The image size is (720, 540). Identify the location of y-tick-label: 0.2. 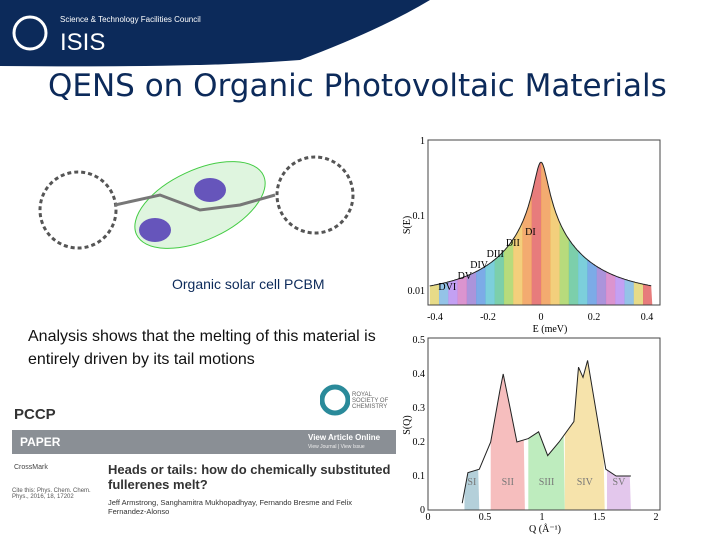
(419, 442).